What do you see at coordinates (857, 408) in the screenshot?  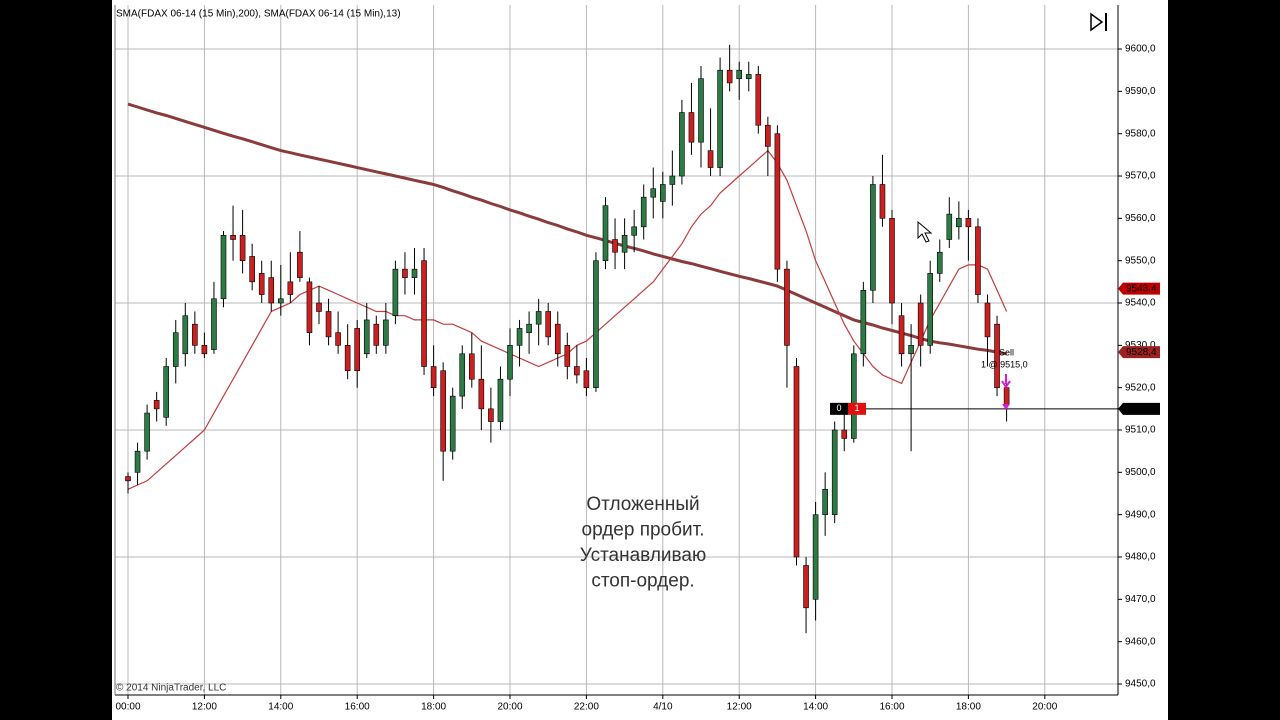 I see `order-qty-box` at bounding box center [857, 408].